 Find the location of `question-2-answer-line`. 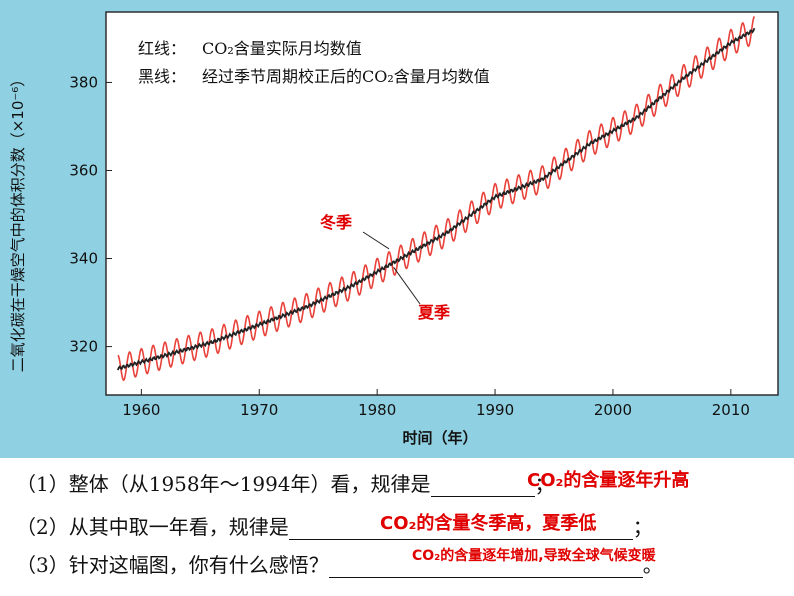

question-2-answer-line is located at coordinates (460, 527).